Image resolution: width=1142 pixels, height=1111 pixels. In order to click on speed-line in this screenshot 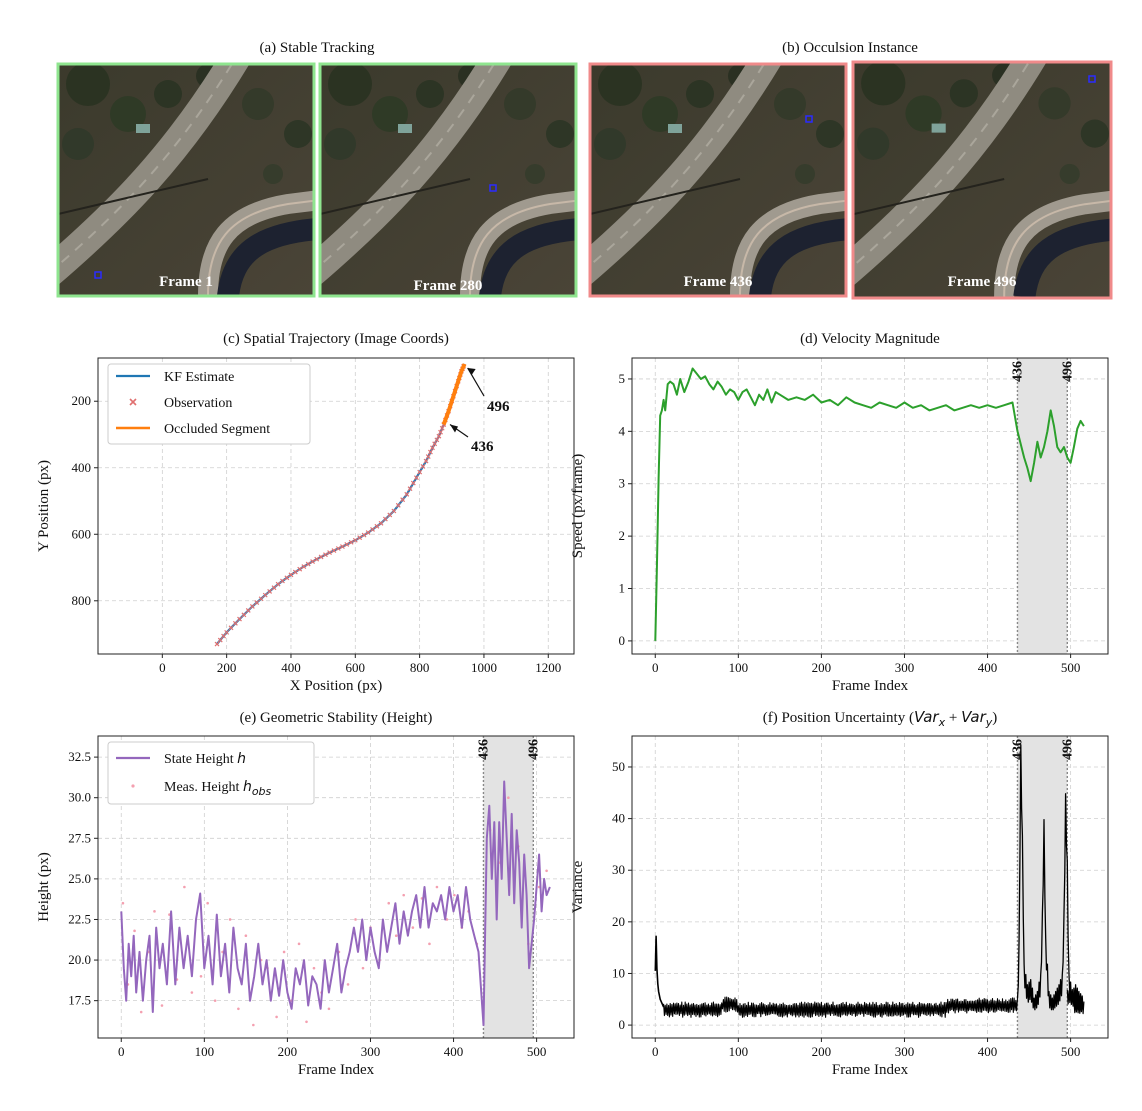, I will do `click(869, 504)`.